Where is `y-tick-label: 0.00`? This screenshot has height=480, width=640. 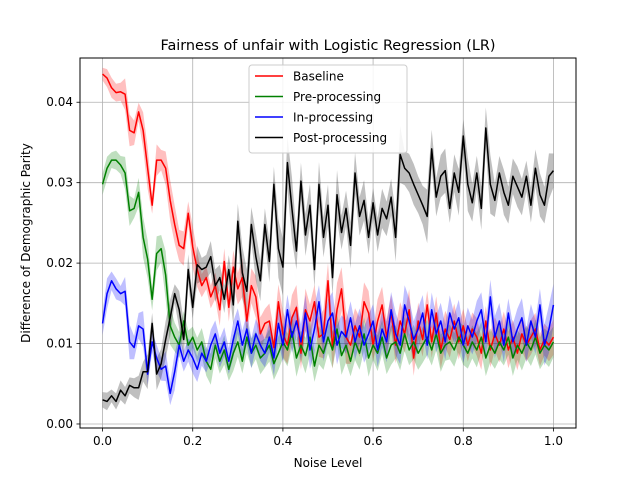 y-tick-label: 0.00 is located at coordinates (59, 424).